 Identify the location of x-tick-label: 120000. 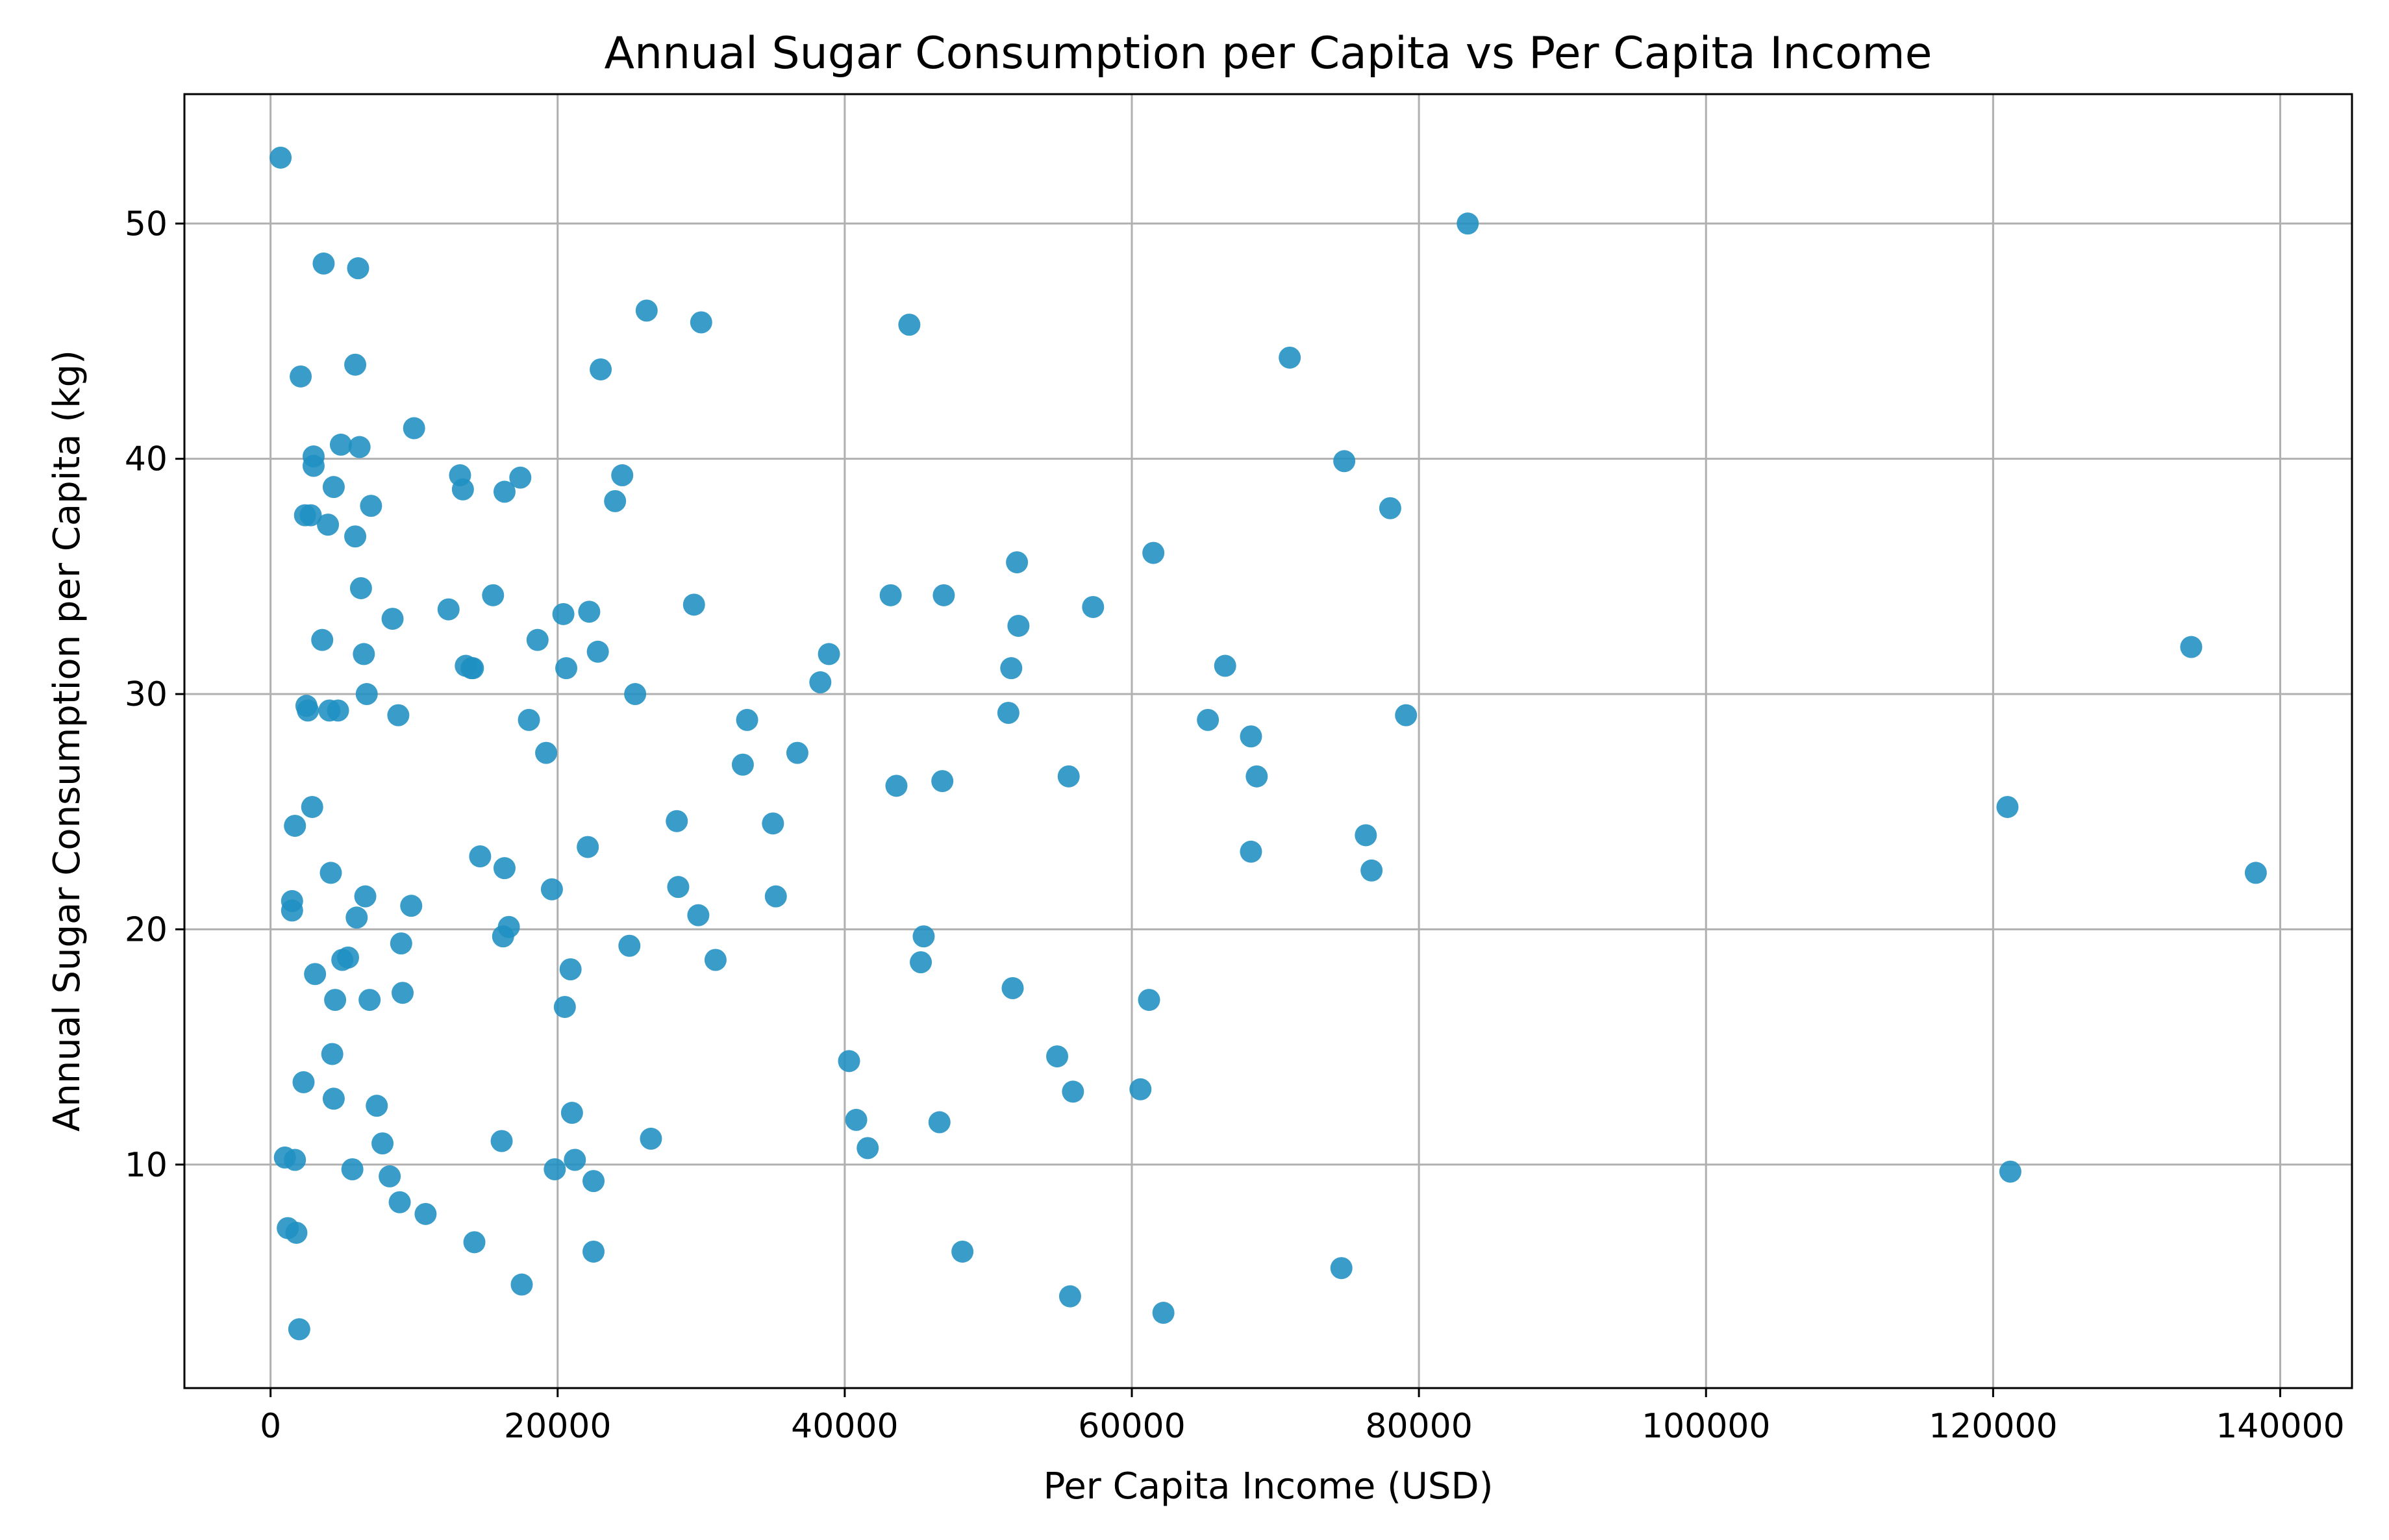
(1993, 1426).